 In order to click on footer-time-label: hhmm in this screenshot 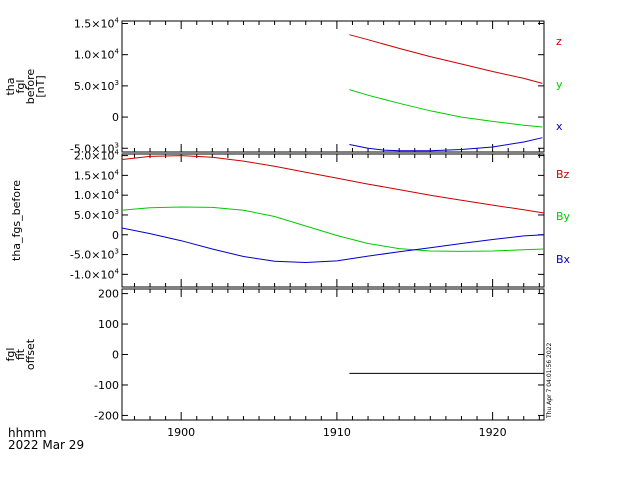, I will do `click(27, 433)`.